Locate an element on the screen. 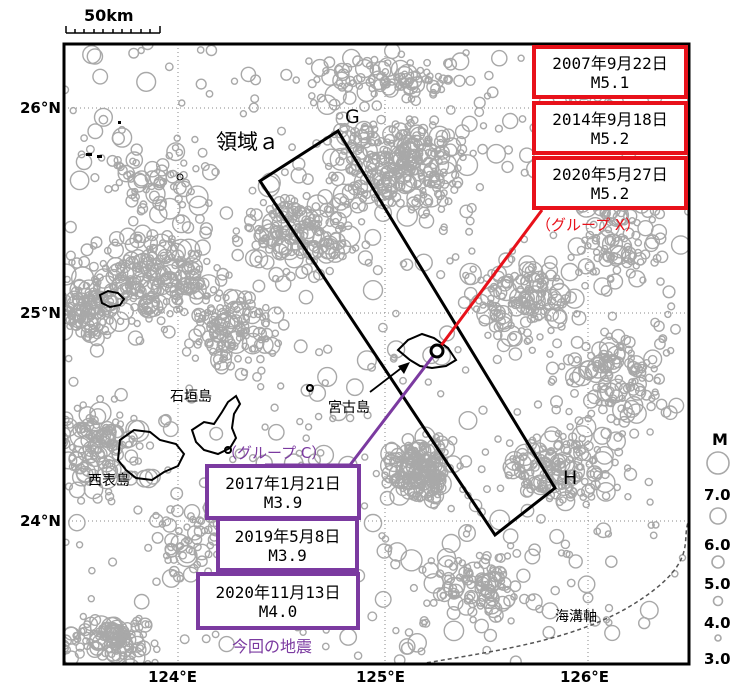 This screenshot has width=734, height=690. lon-label-125: 125°E is located at coordinates (381, 677).